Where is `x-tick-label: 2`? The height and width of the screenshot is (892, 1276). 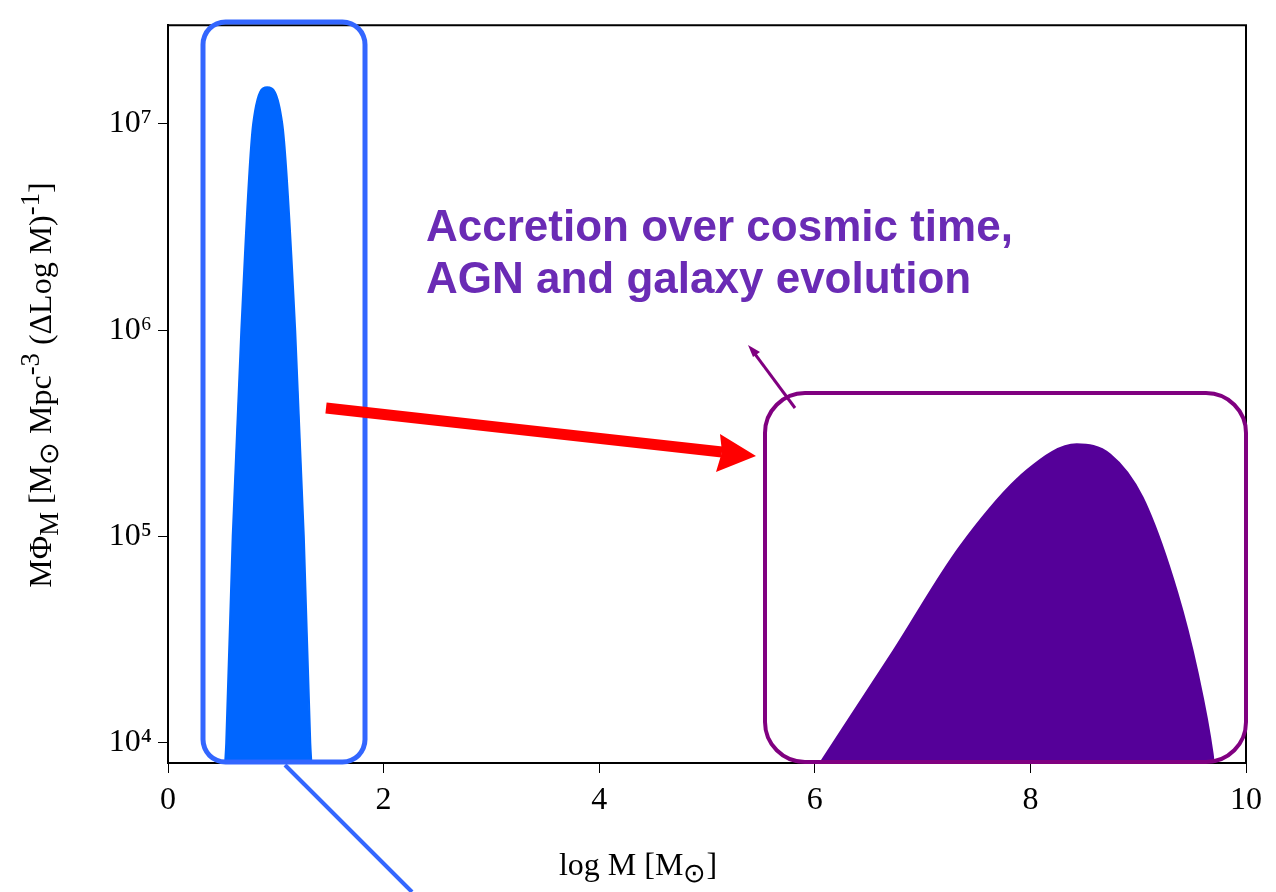
x-tick-label: 2 is located at coordinates (383, 797).